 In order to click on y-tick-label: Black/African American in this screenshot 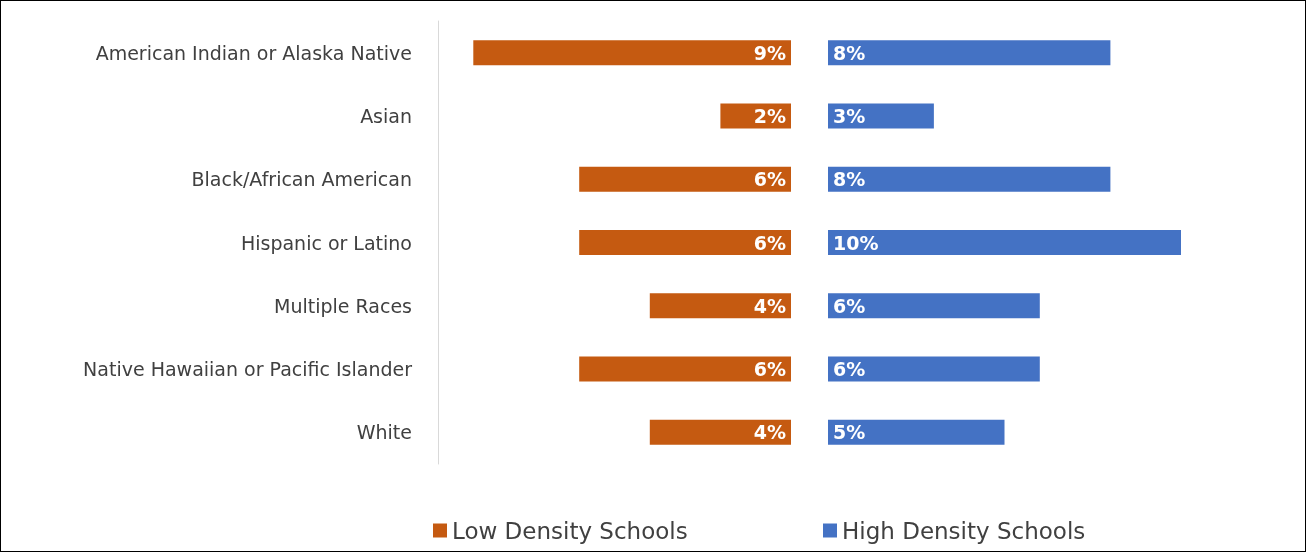, I will do `click(301, 179)`.